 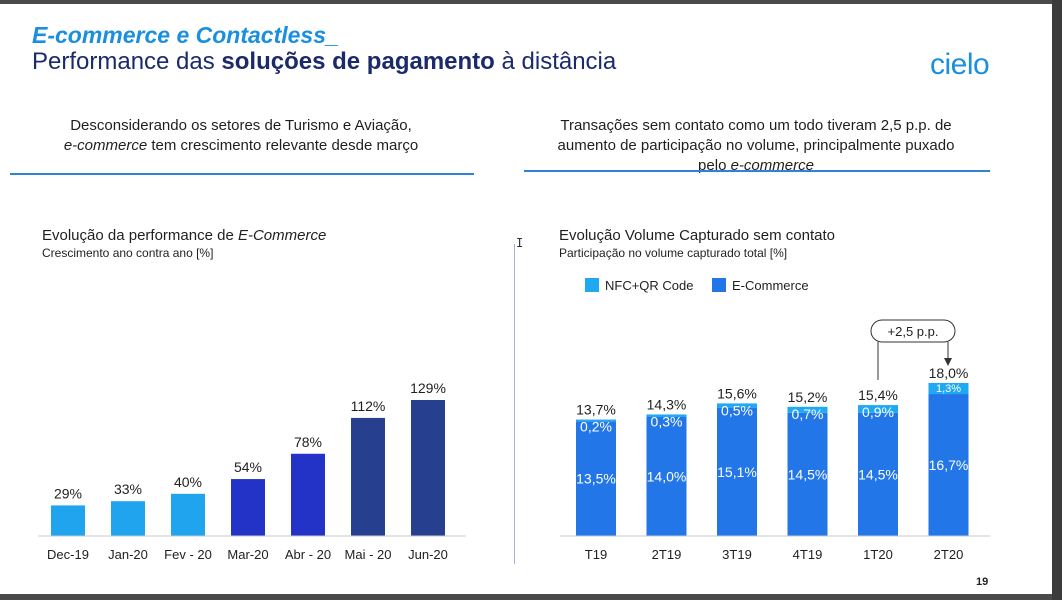 What do you see at coordinates (368, 406) in the screenshot?
I see `data-label-5: 112%` at bounding box center [368, 406].